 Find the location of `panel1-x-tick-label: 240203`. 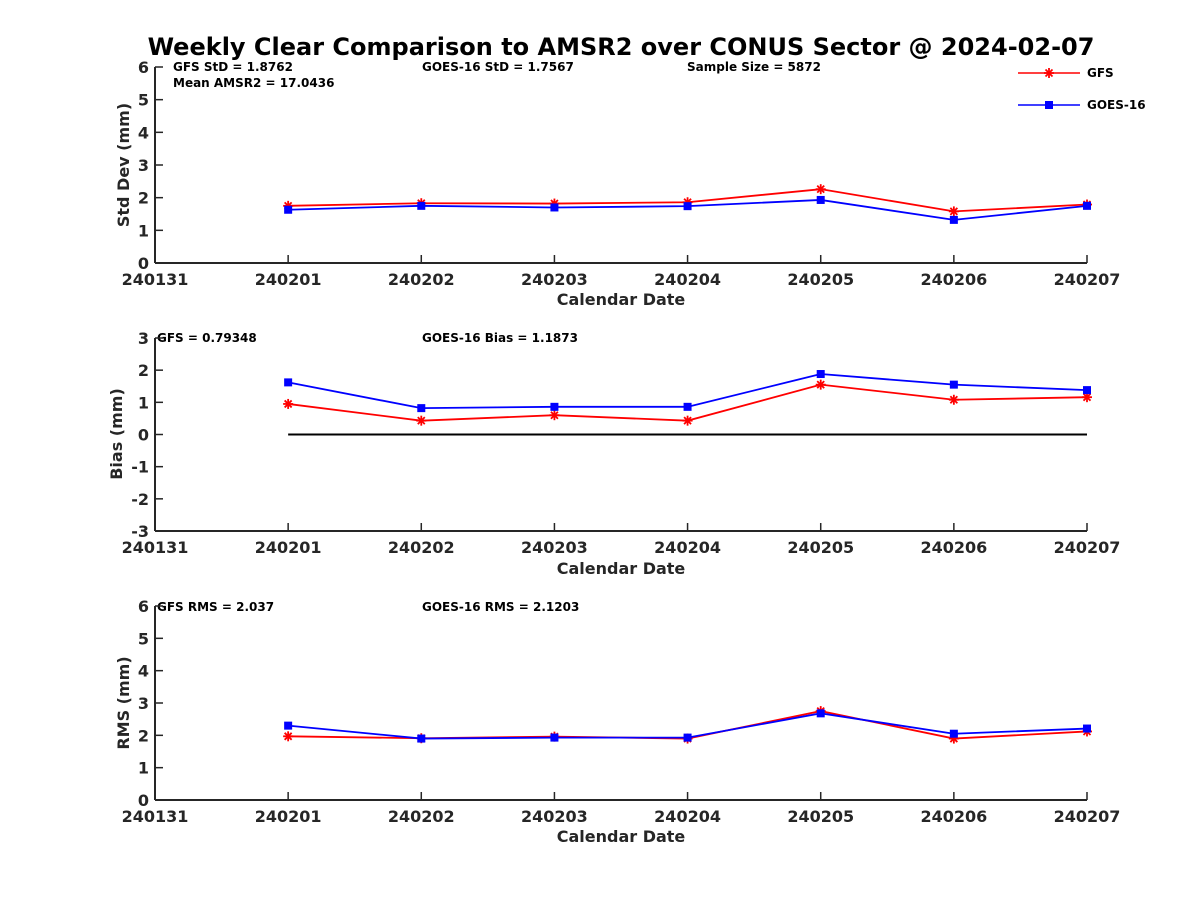

panel1-x-tick-label: 240203 is located at coordinates (554, 279).